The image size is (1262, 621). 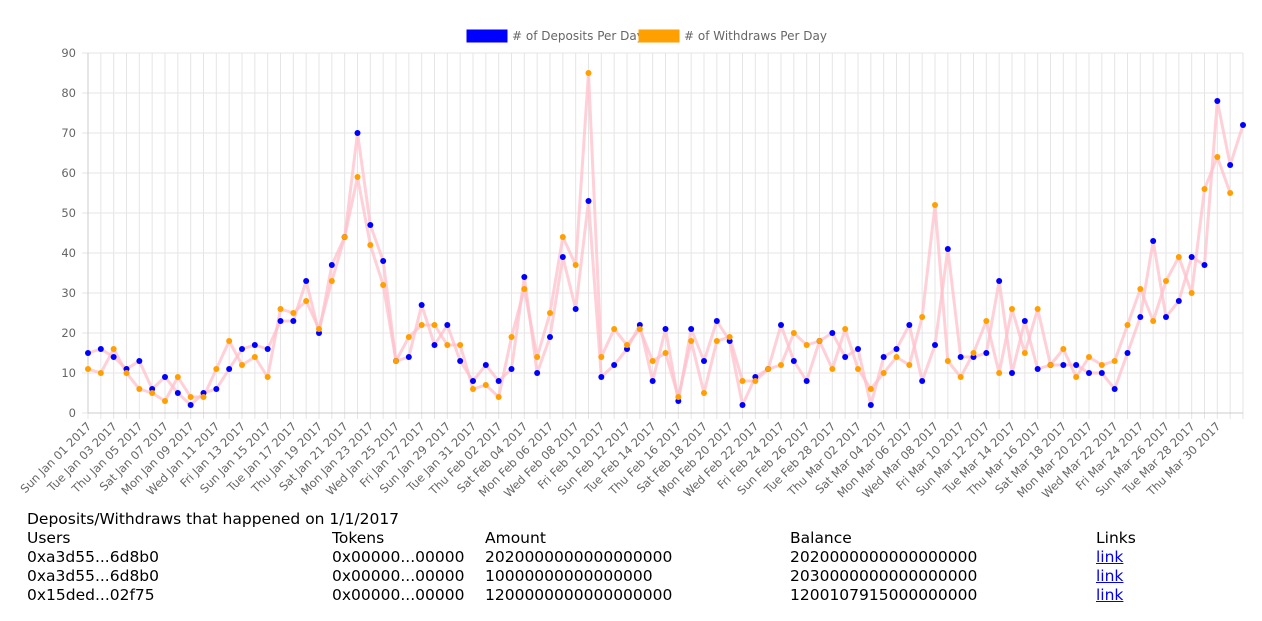 What do you see at coordinates (93, 557) in the screenshot?
I see `cell-user: 0xa3d55...6d8b0` at bounding box center [93, 557].